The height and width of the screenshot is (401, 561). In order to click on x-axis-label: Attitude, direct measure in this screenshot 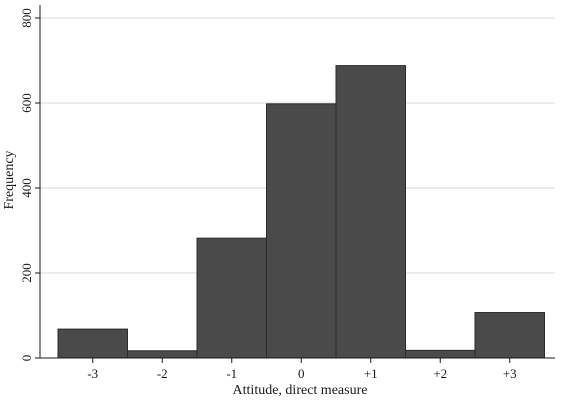, I will do `click(300, 390)`.